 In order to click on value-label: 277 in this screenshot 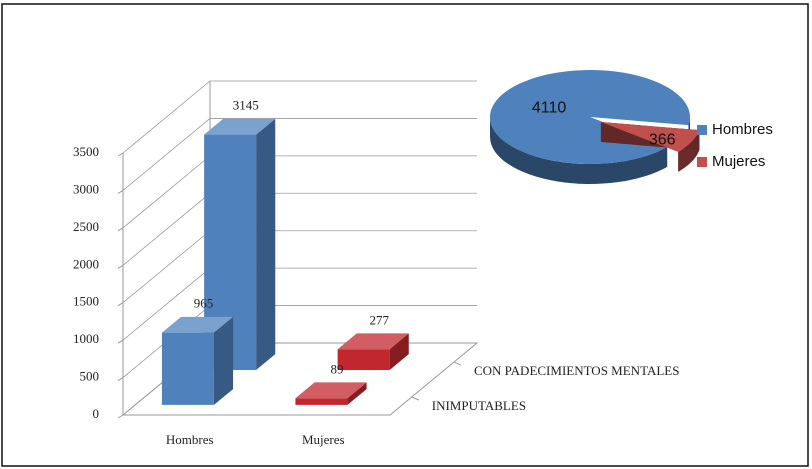, I will do `click(379, 319)`.